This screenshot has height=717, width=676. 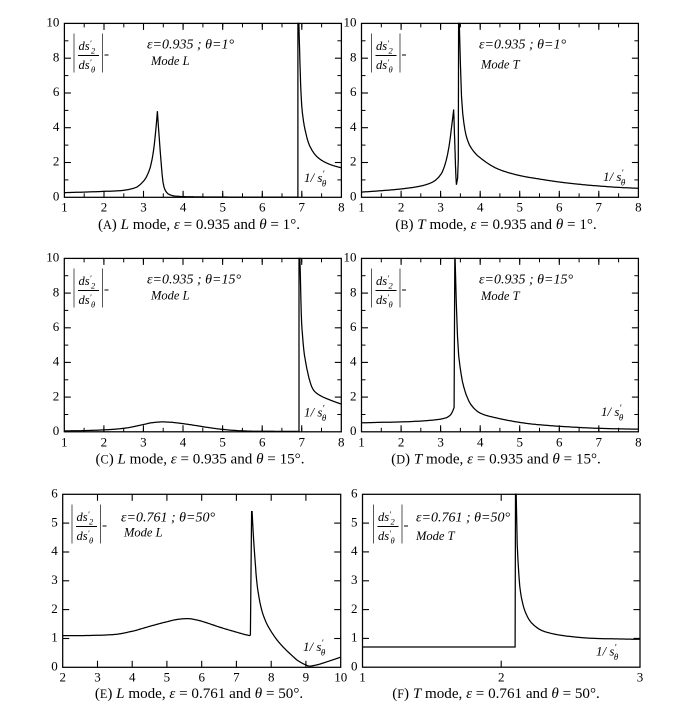 What do you see at coordinates (306, 676) in the screenshot?
I see `svg-text: 9` at bounding box center [306, 676].